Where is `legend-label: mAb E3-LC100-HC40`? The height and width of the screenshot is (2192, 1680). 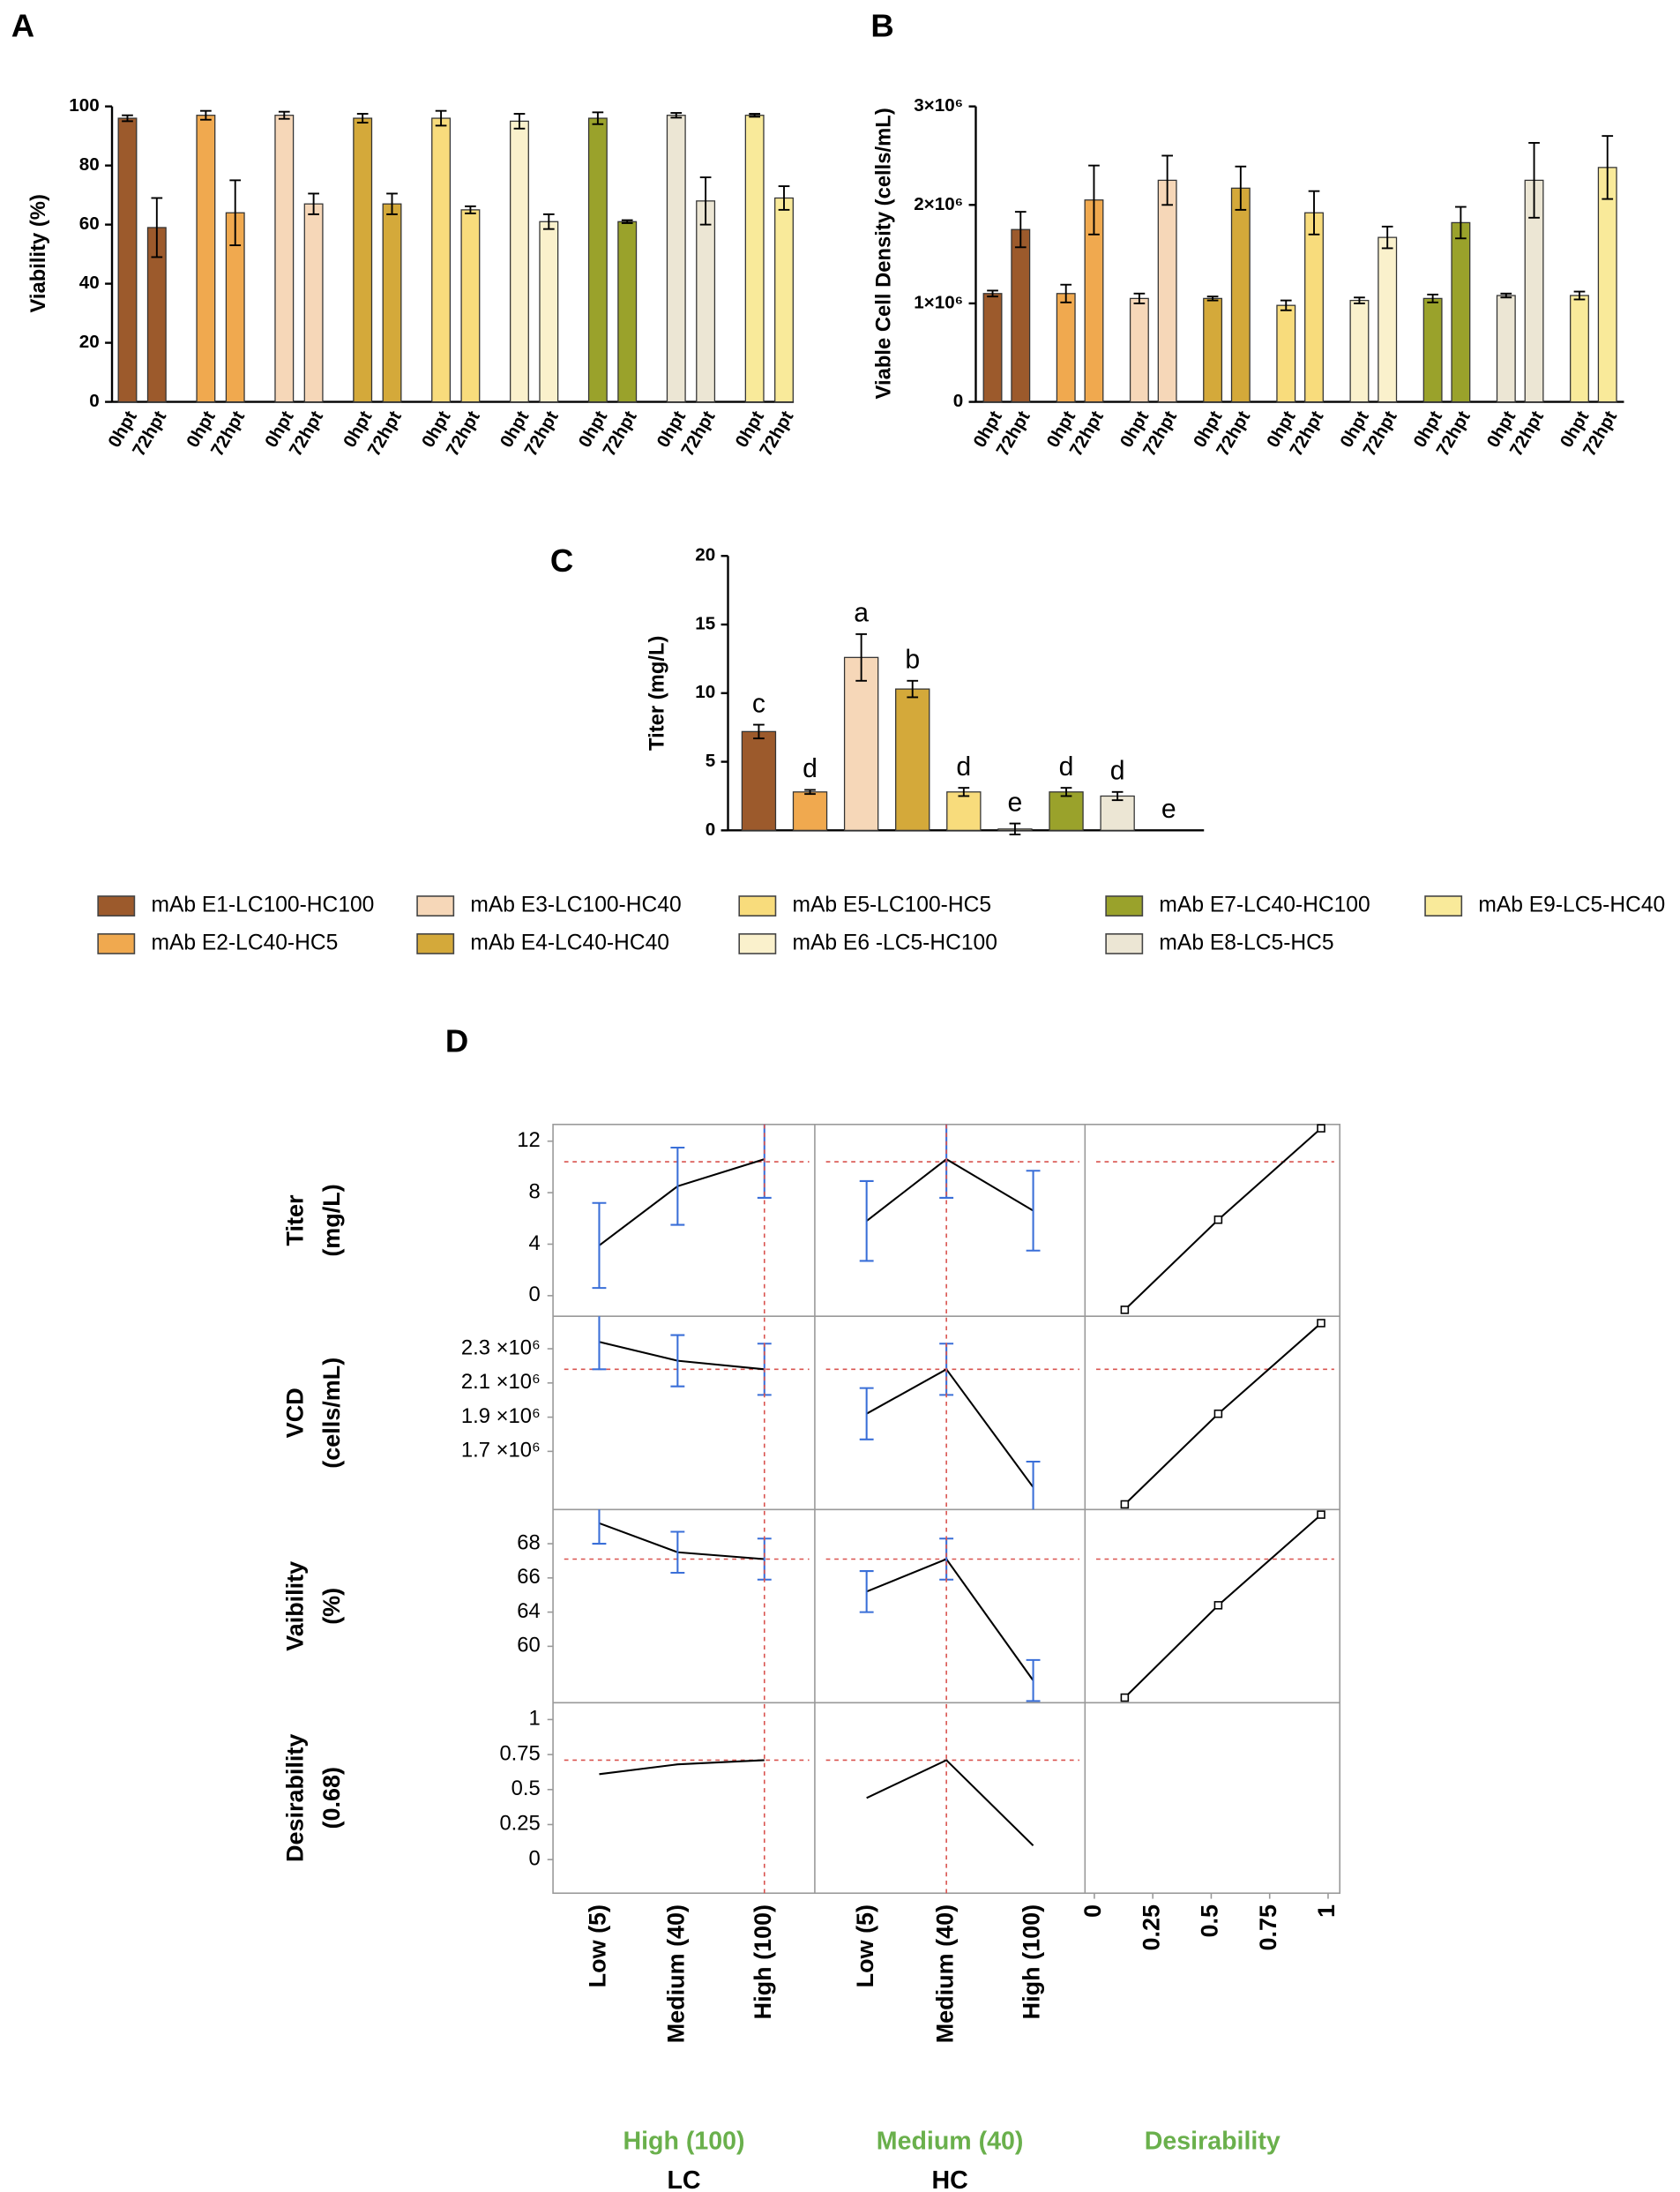 legend-label: mAb E3-LC100-HC40 is located at coordinates (575, 905).